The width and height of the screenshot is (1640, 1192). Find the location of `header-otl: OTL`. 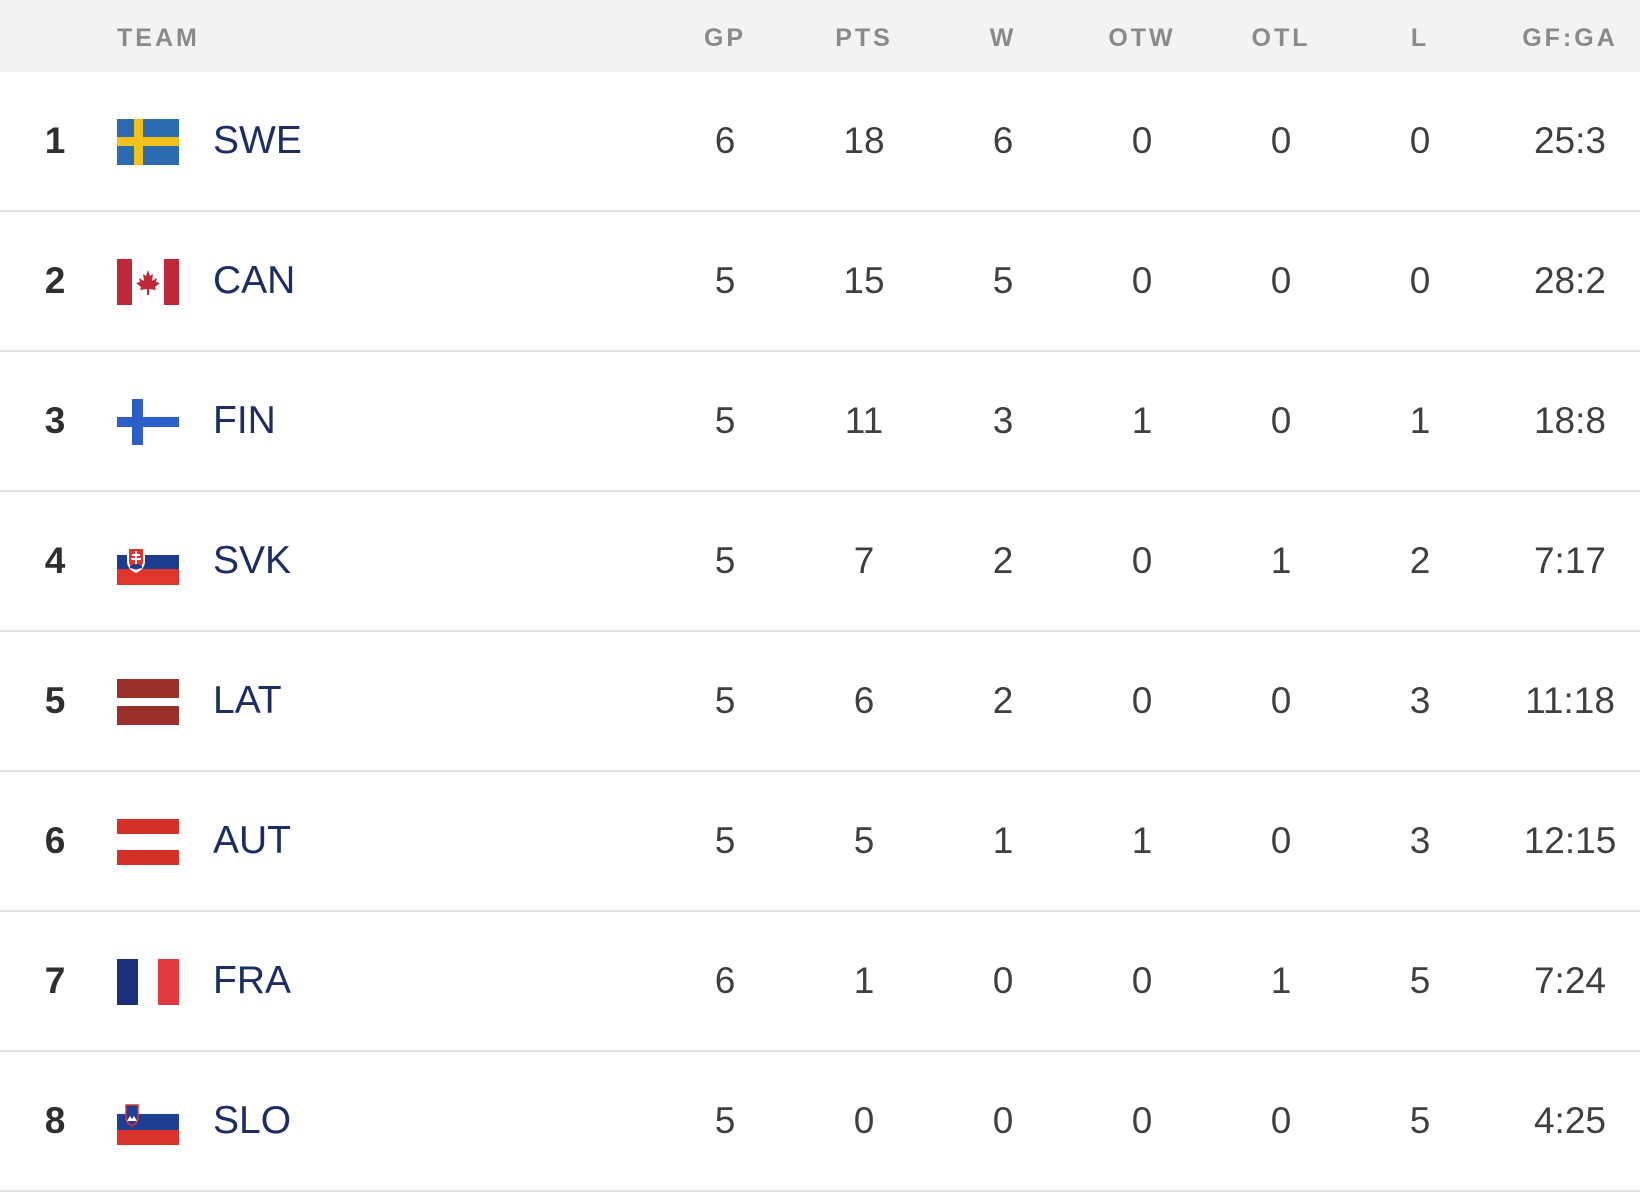

header-otl: OTL is located at coordinates (1281, 38).